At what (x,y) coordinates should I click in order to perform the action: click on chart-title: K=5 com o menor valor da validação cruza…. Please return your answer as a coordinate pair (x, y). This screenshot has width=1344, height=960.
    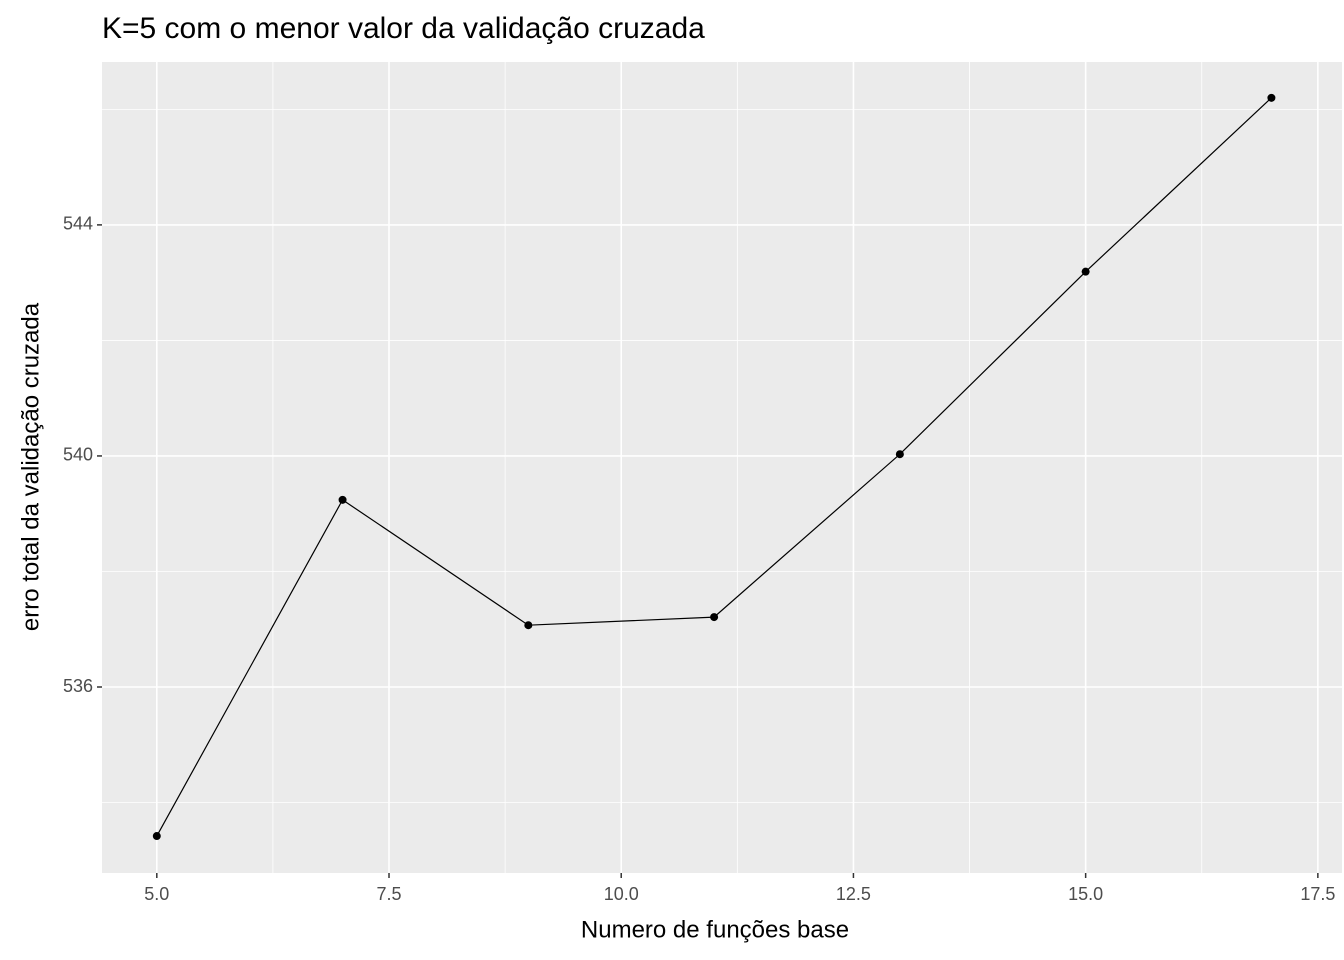
    Looking at the image, I should click on (403, 28).